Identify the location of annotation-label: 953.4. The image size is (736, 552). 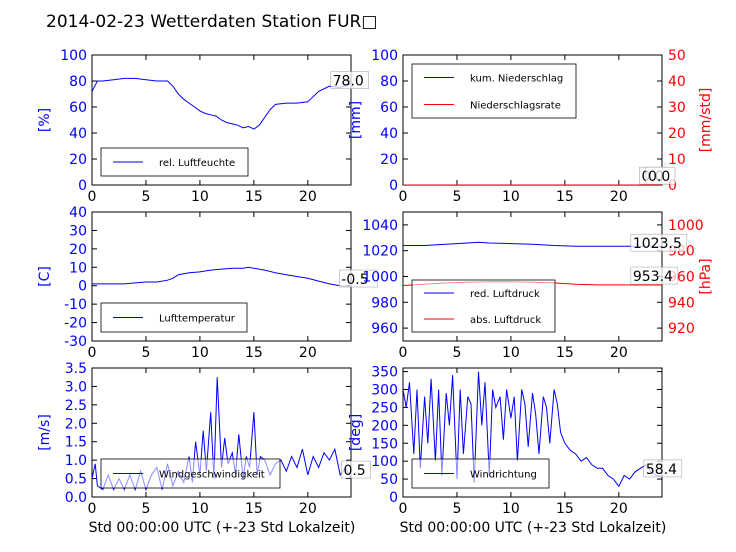
(653, 277).